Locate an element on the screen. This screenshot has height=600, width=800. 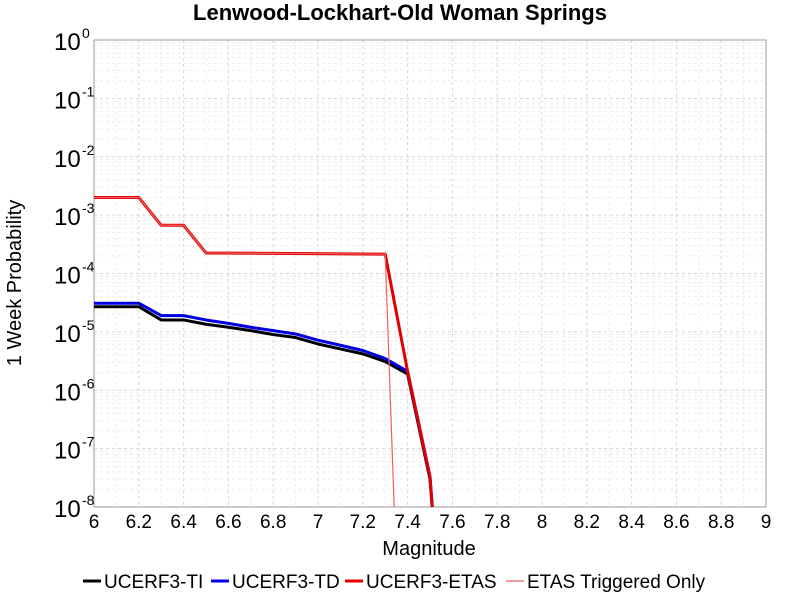
x-axis-label: Magnitude is located at coordinates (428, 549).